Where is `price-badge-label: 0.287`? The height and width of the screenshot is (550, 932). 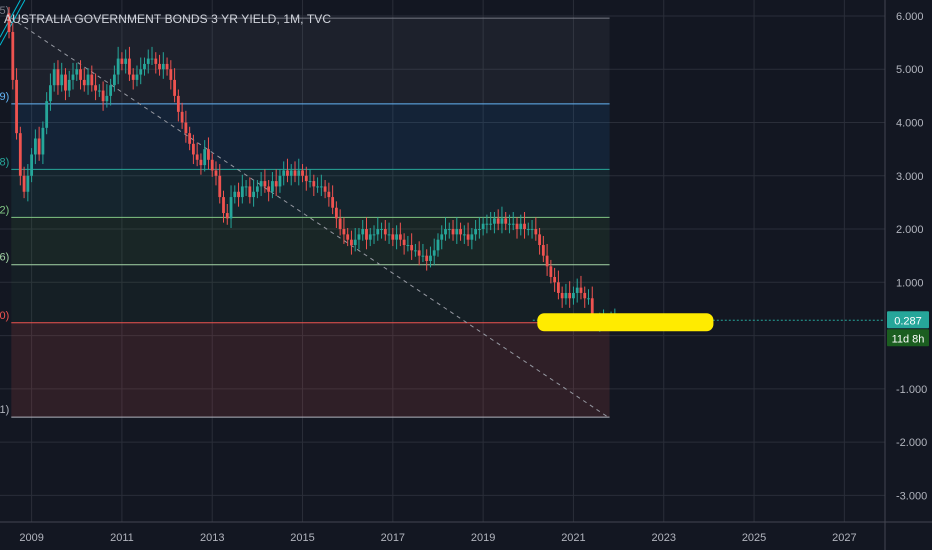 price-badge-label: 0.287 is located at coordinates (908, 321).